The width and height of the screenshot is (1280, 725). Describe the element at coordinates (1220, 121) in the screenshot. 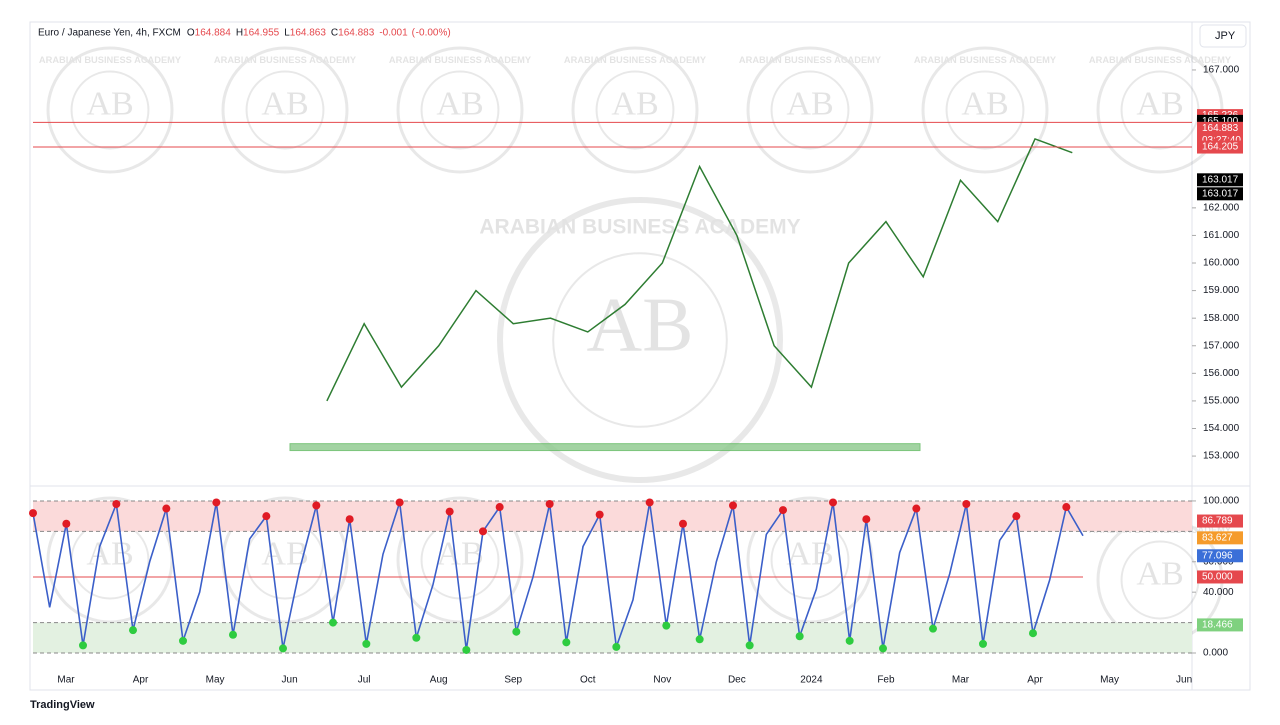

I see `price-tag-label: 165.100` at that location.